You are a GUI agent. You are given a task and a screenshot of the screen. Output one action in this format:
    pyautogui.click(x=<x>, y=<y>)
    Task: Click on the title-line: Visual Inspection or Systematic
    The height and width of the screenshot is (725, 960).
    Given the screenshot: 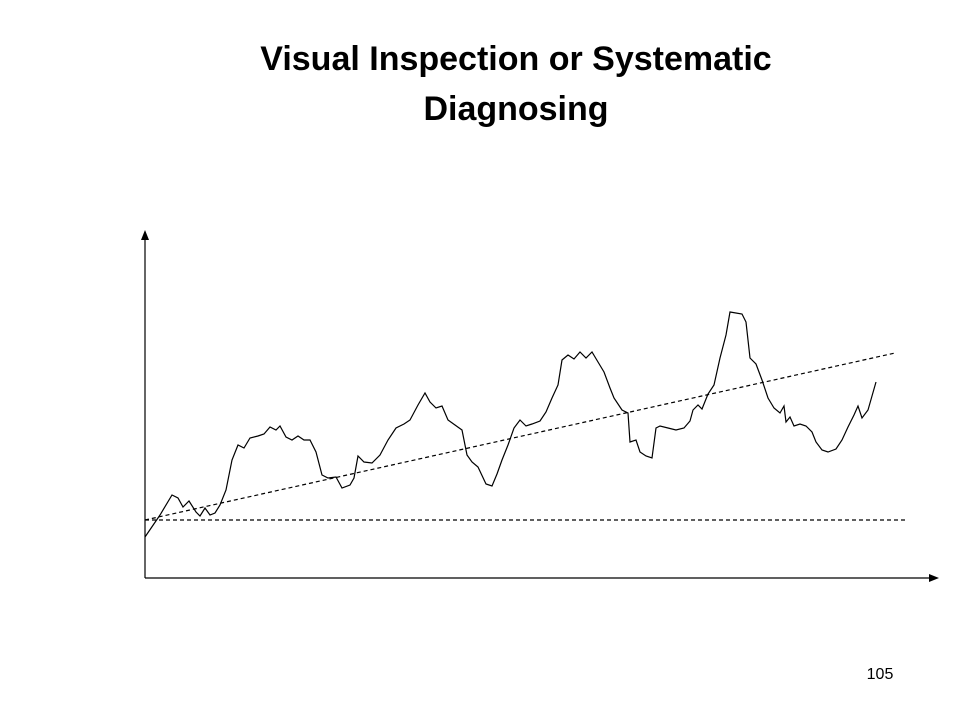 What is the action you would take?
    pyautogui.click(x=515, y=59)
    